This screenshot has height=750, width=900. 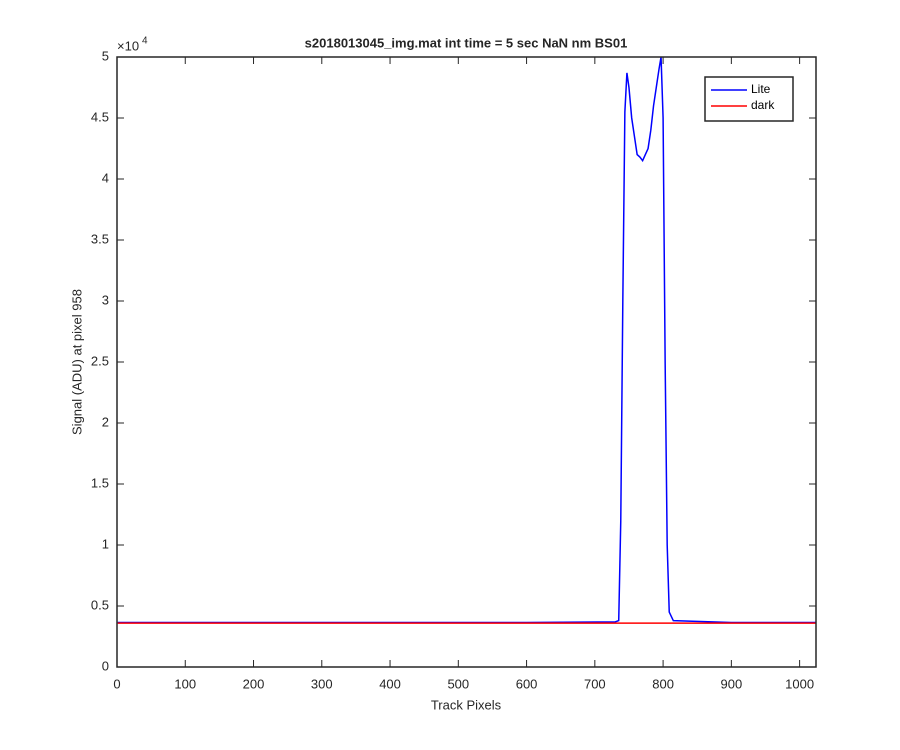 What do you see at coordinates (100, 360) in the screenshot?
I see `y-tick-label: 2.5` at bounding box center [100, 360].